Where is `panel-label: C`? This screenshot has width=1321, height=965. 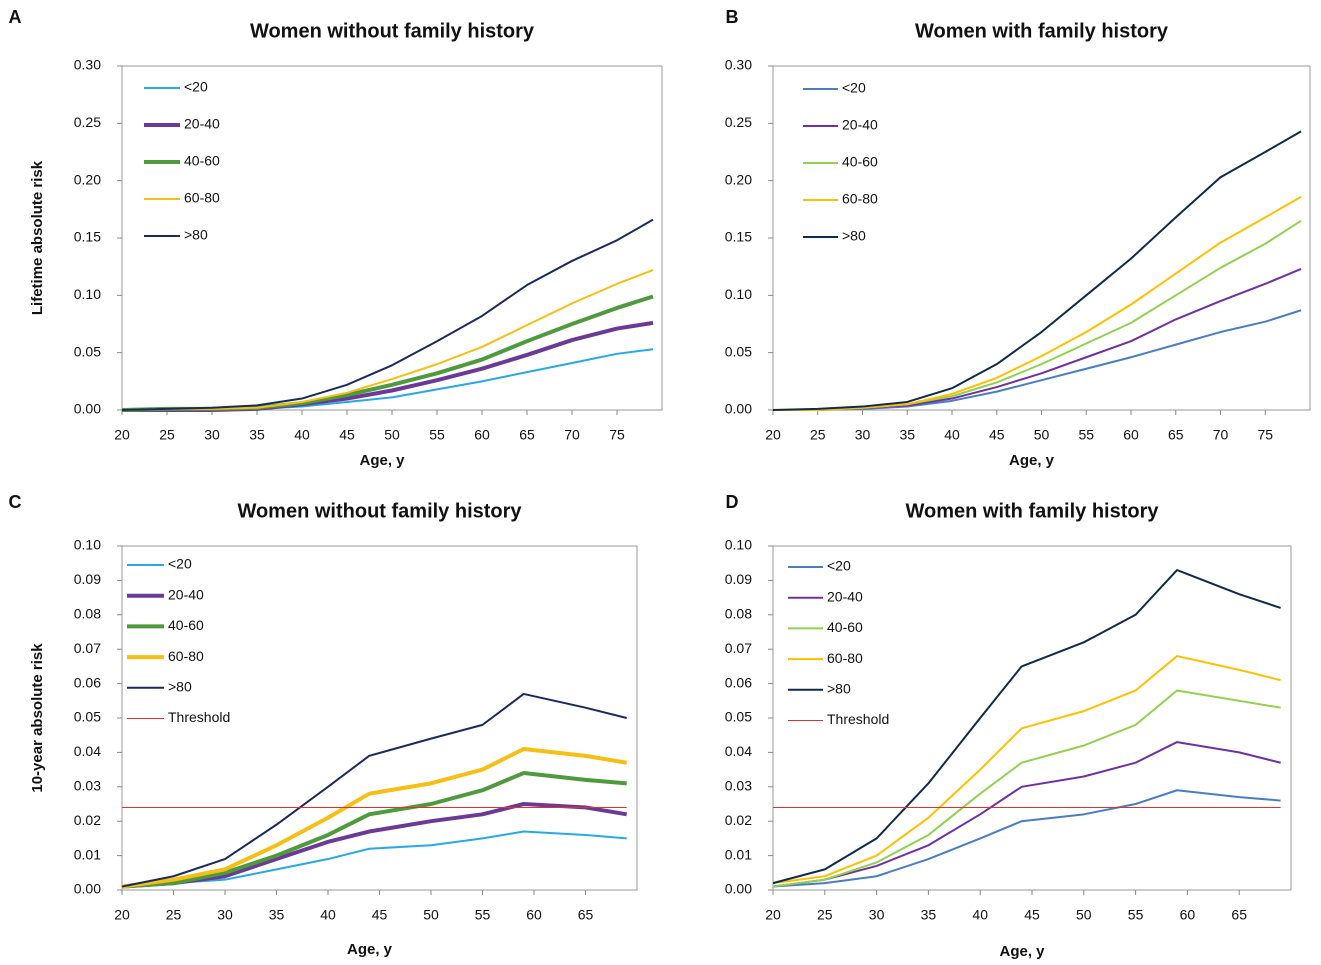
panel-label: C is located at coordinates (15, 502).